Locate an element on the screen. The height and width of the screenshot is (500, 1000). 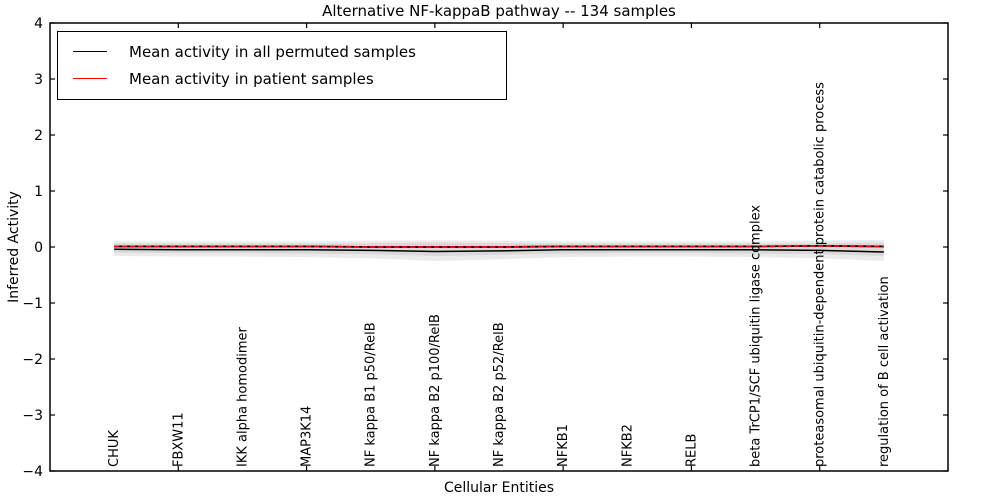
entity-label: RELB is located at coordinates (691, 450).